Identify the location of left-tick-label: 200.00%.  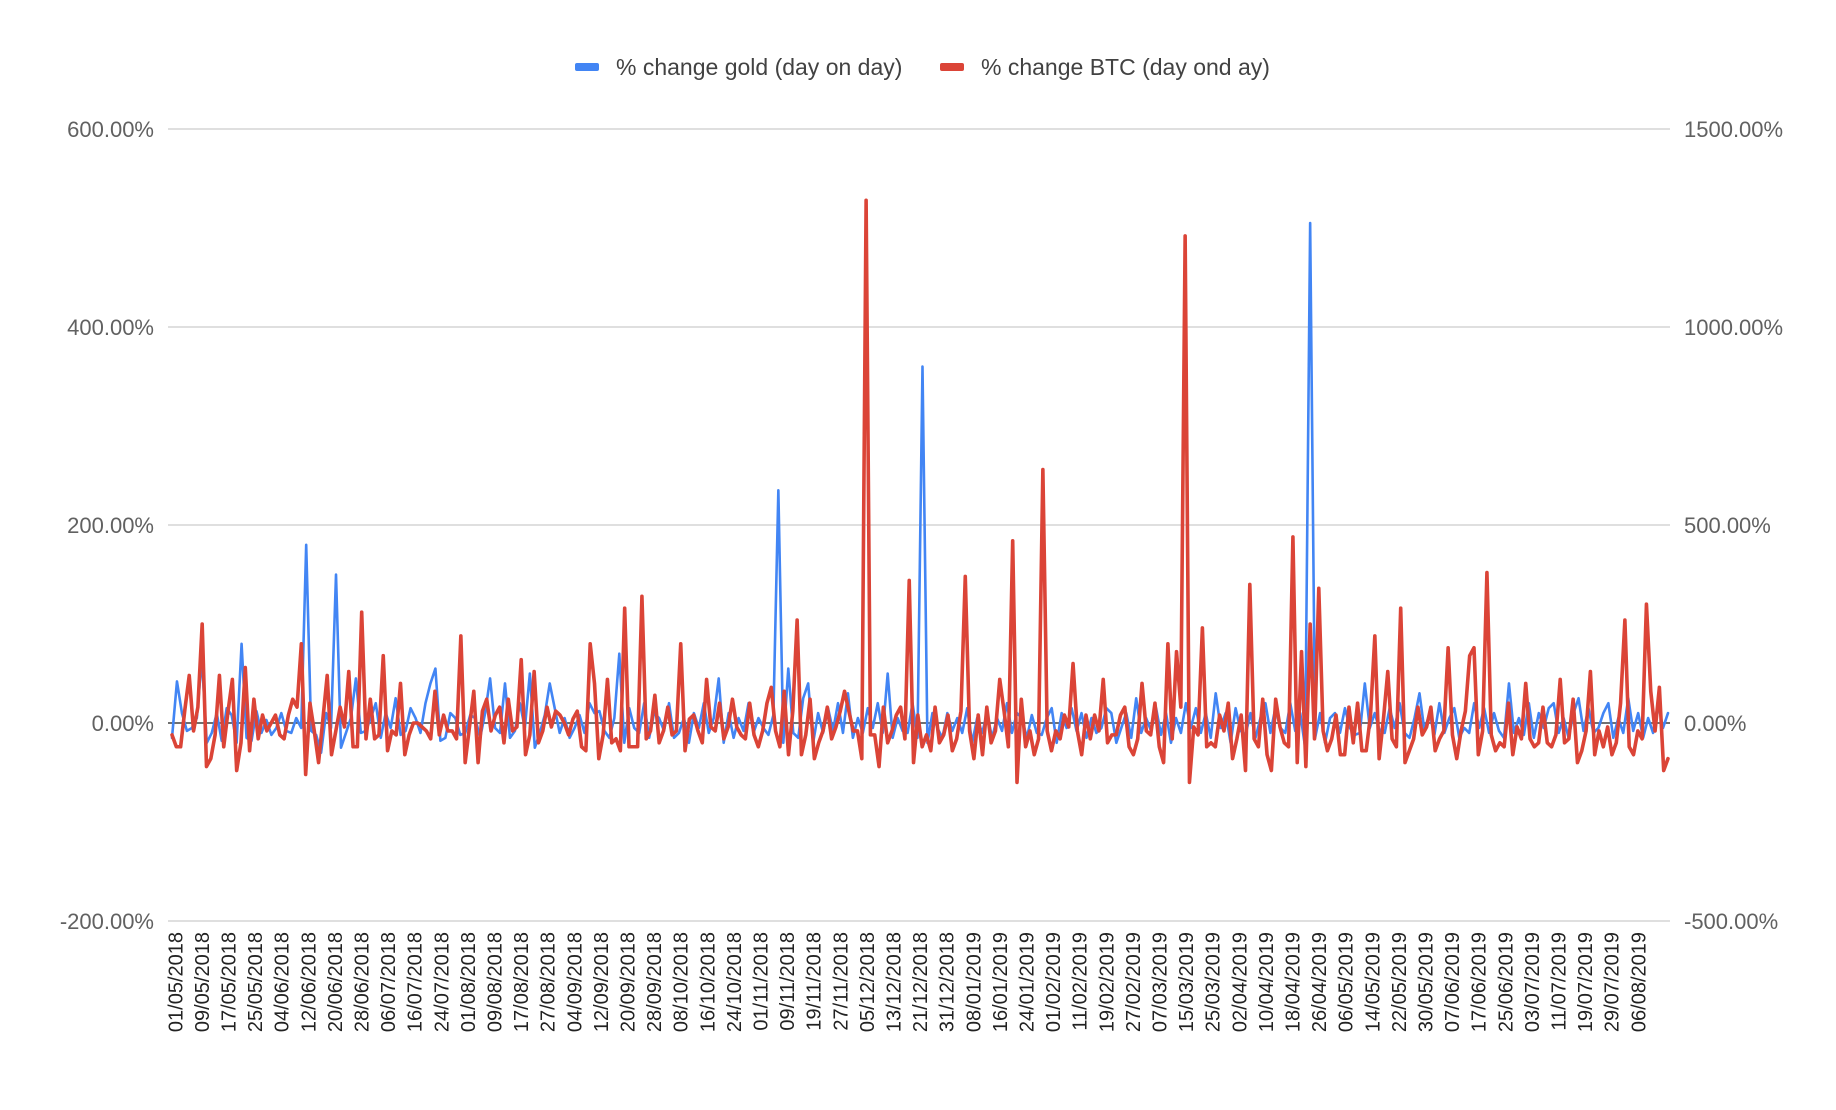
(110, 525).